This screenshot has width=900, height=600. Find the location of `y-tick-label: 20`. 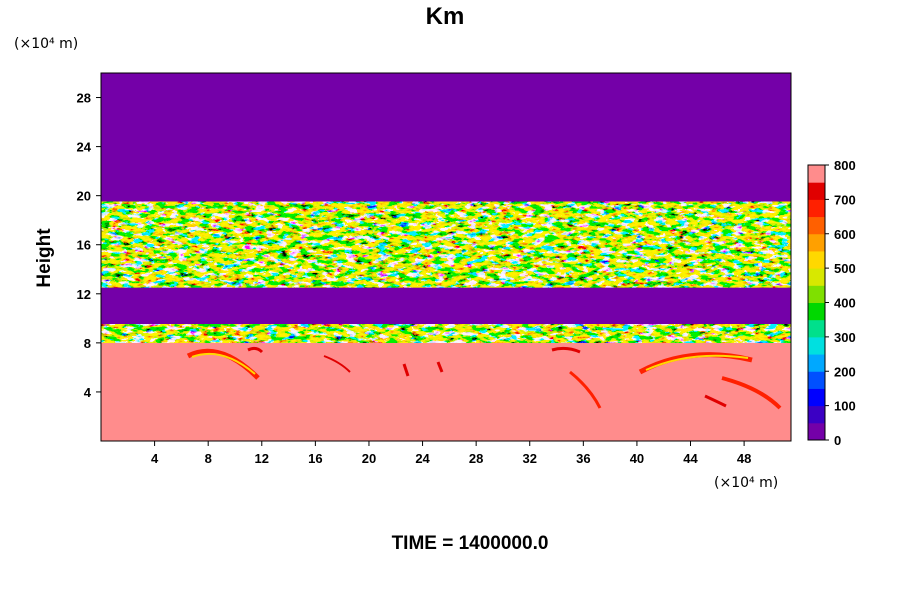

y-tick-label: 20 is located at coordinates (84, 196).